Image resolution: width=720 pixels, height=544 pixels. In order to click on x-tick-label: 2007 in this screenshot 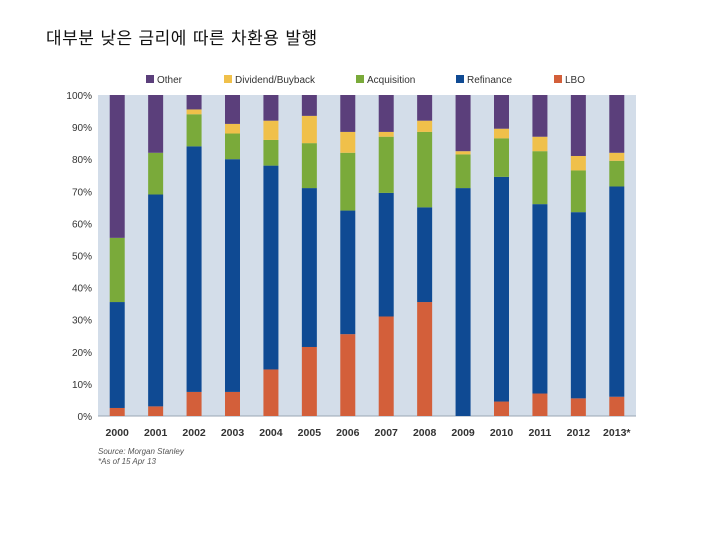, I will do `click(387, 433)`.